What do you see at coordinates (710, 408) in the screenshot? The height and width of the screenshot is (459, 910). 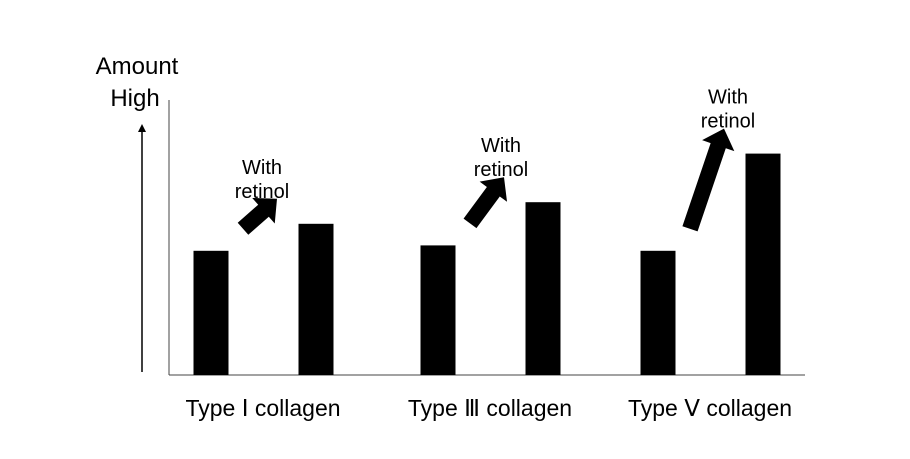 I see `x-tick-label: Type Ⅴ collagen` at bounding box center [710, 408].